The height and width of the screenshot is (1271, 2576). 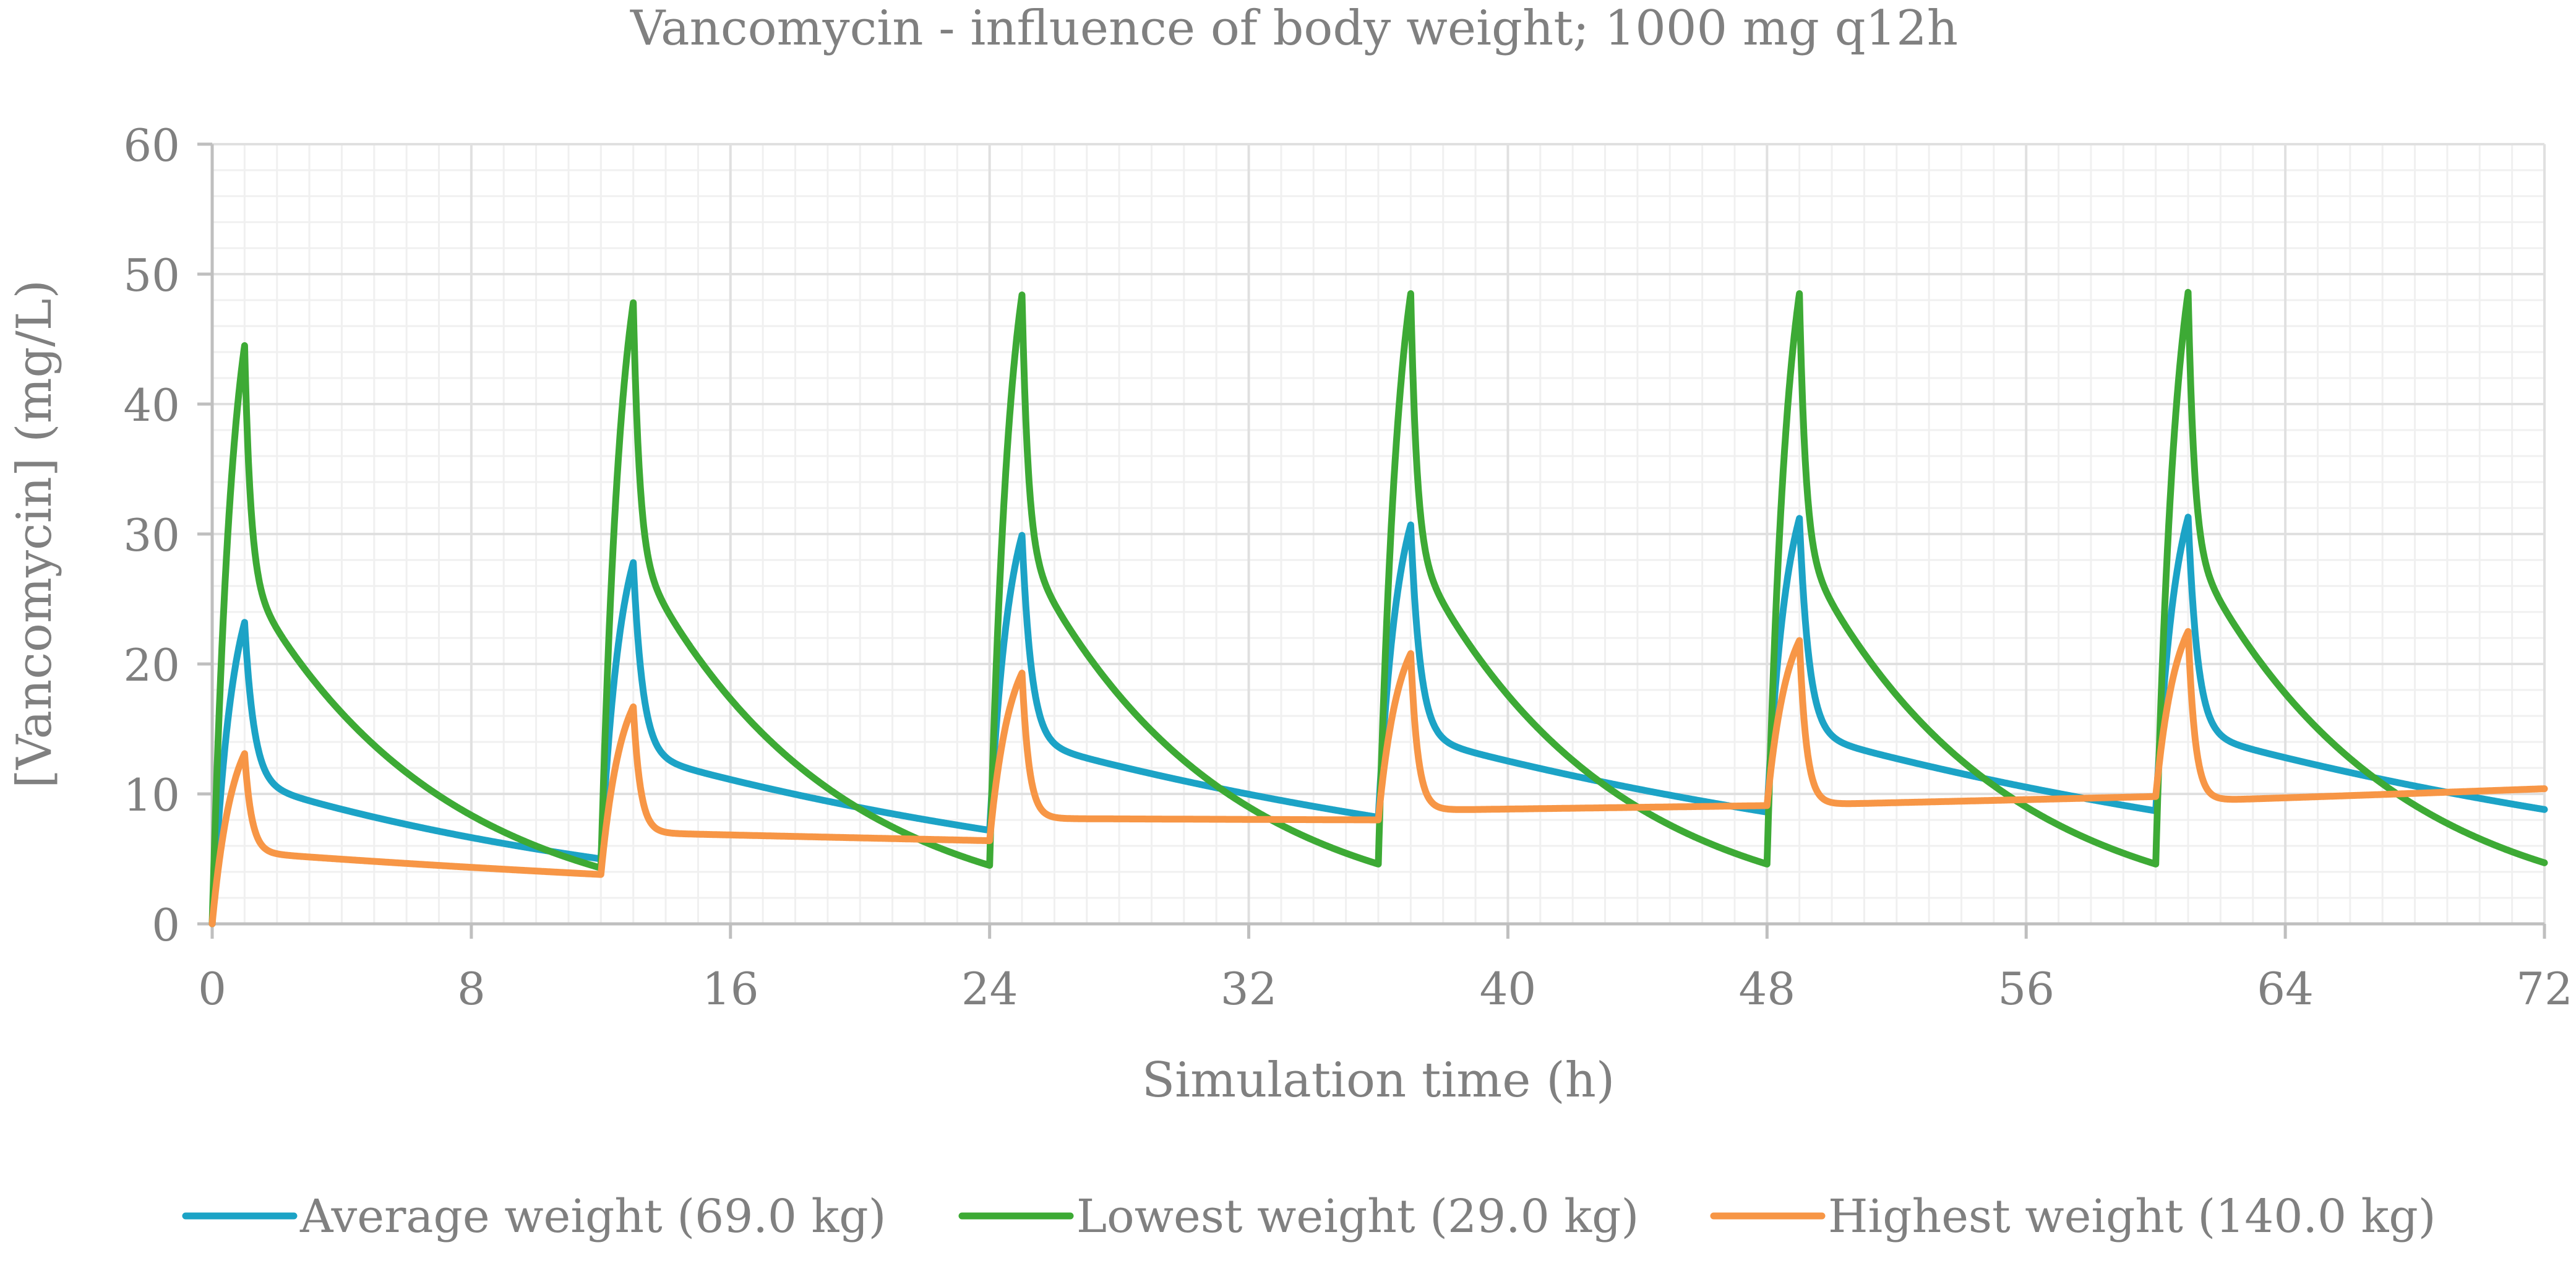 I want to click on x-tick-label: 64, so click(x=2285, y=989).